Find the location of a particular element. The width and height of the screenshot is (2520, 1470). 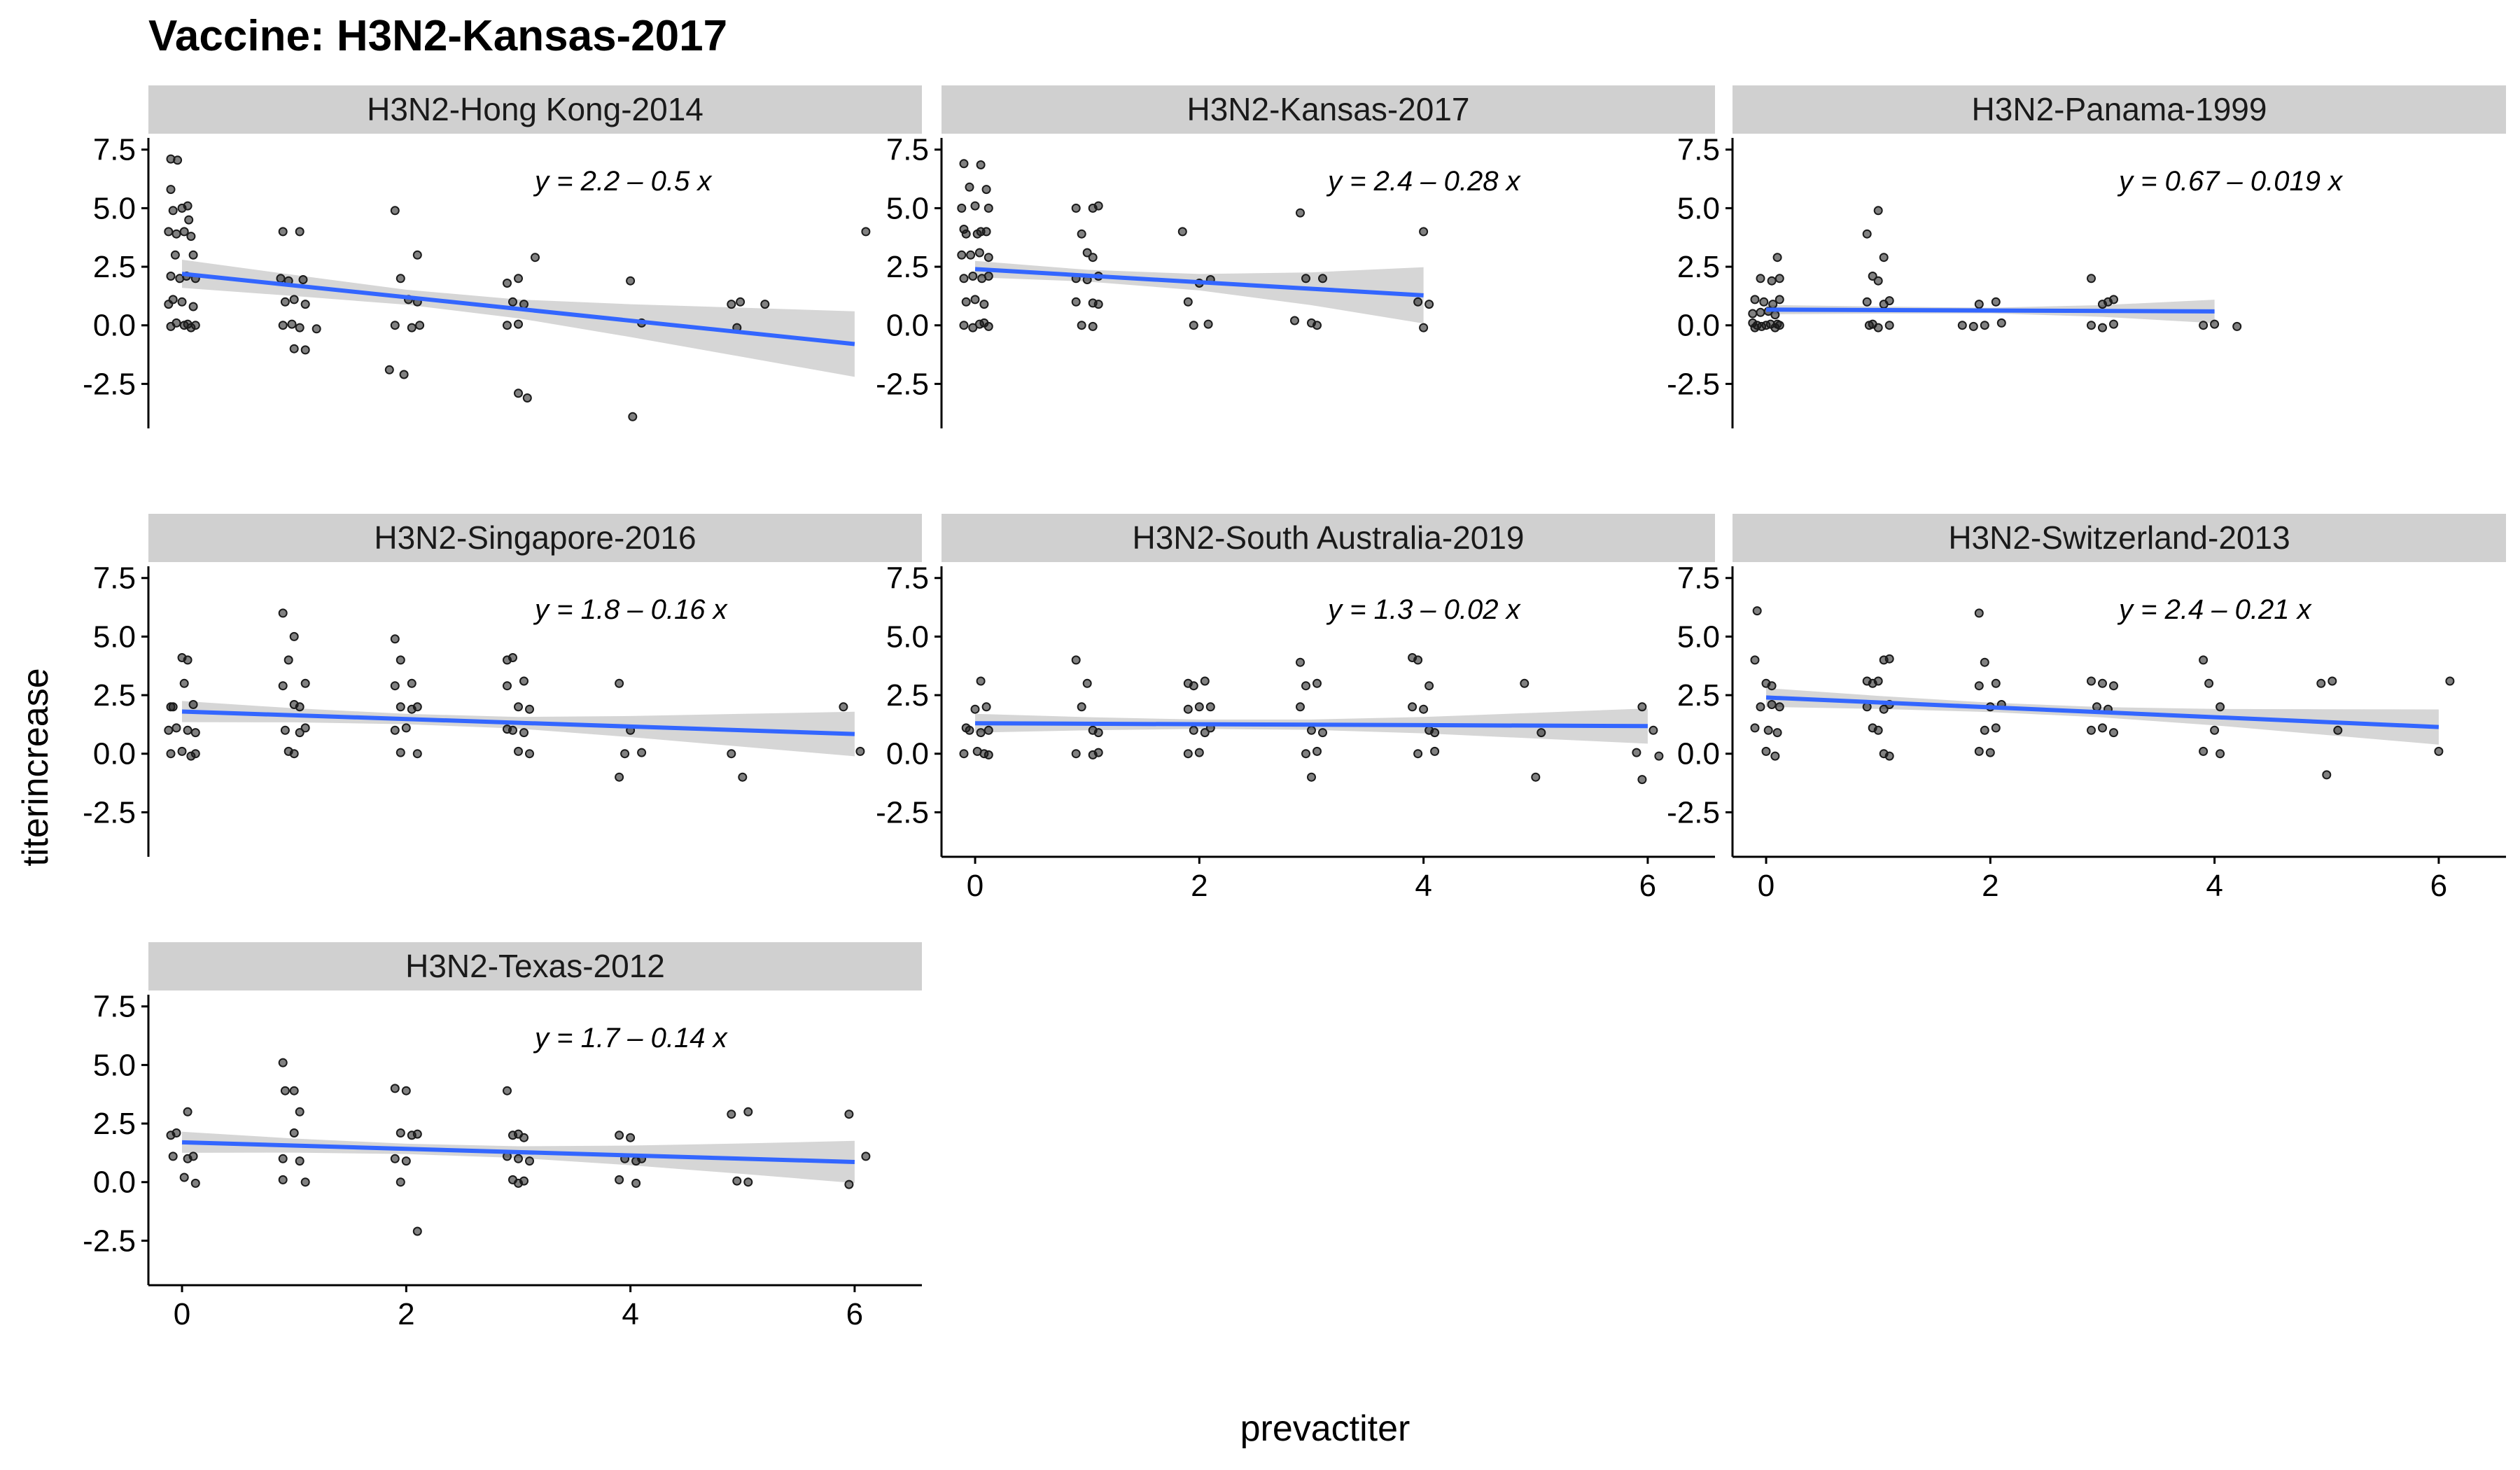

facet-strip-label: H3N2-Singapore-2016 is located at coordinates (535, 537).